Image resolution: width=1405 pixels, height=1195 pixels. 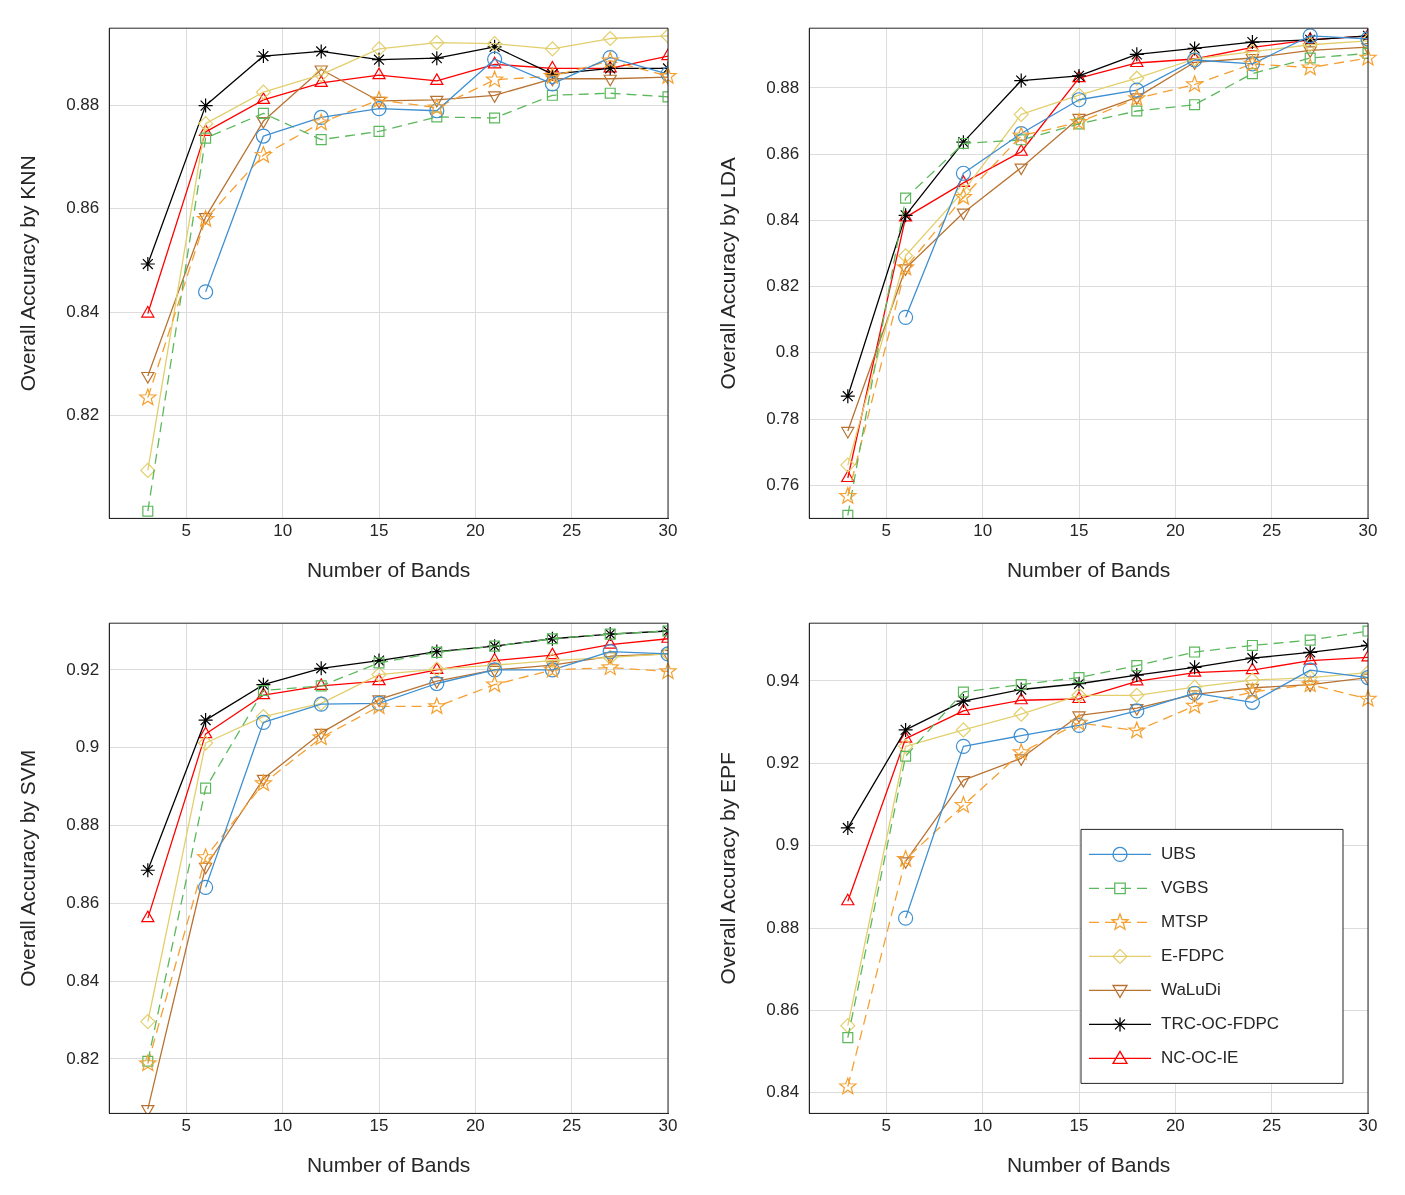 What do you see at coordinates (783, 1092) in the screenshot?
I see `y-tick-label: 0.84` at bounding box center [783, 1092].